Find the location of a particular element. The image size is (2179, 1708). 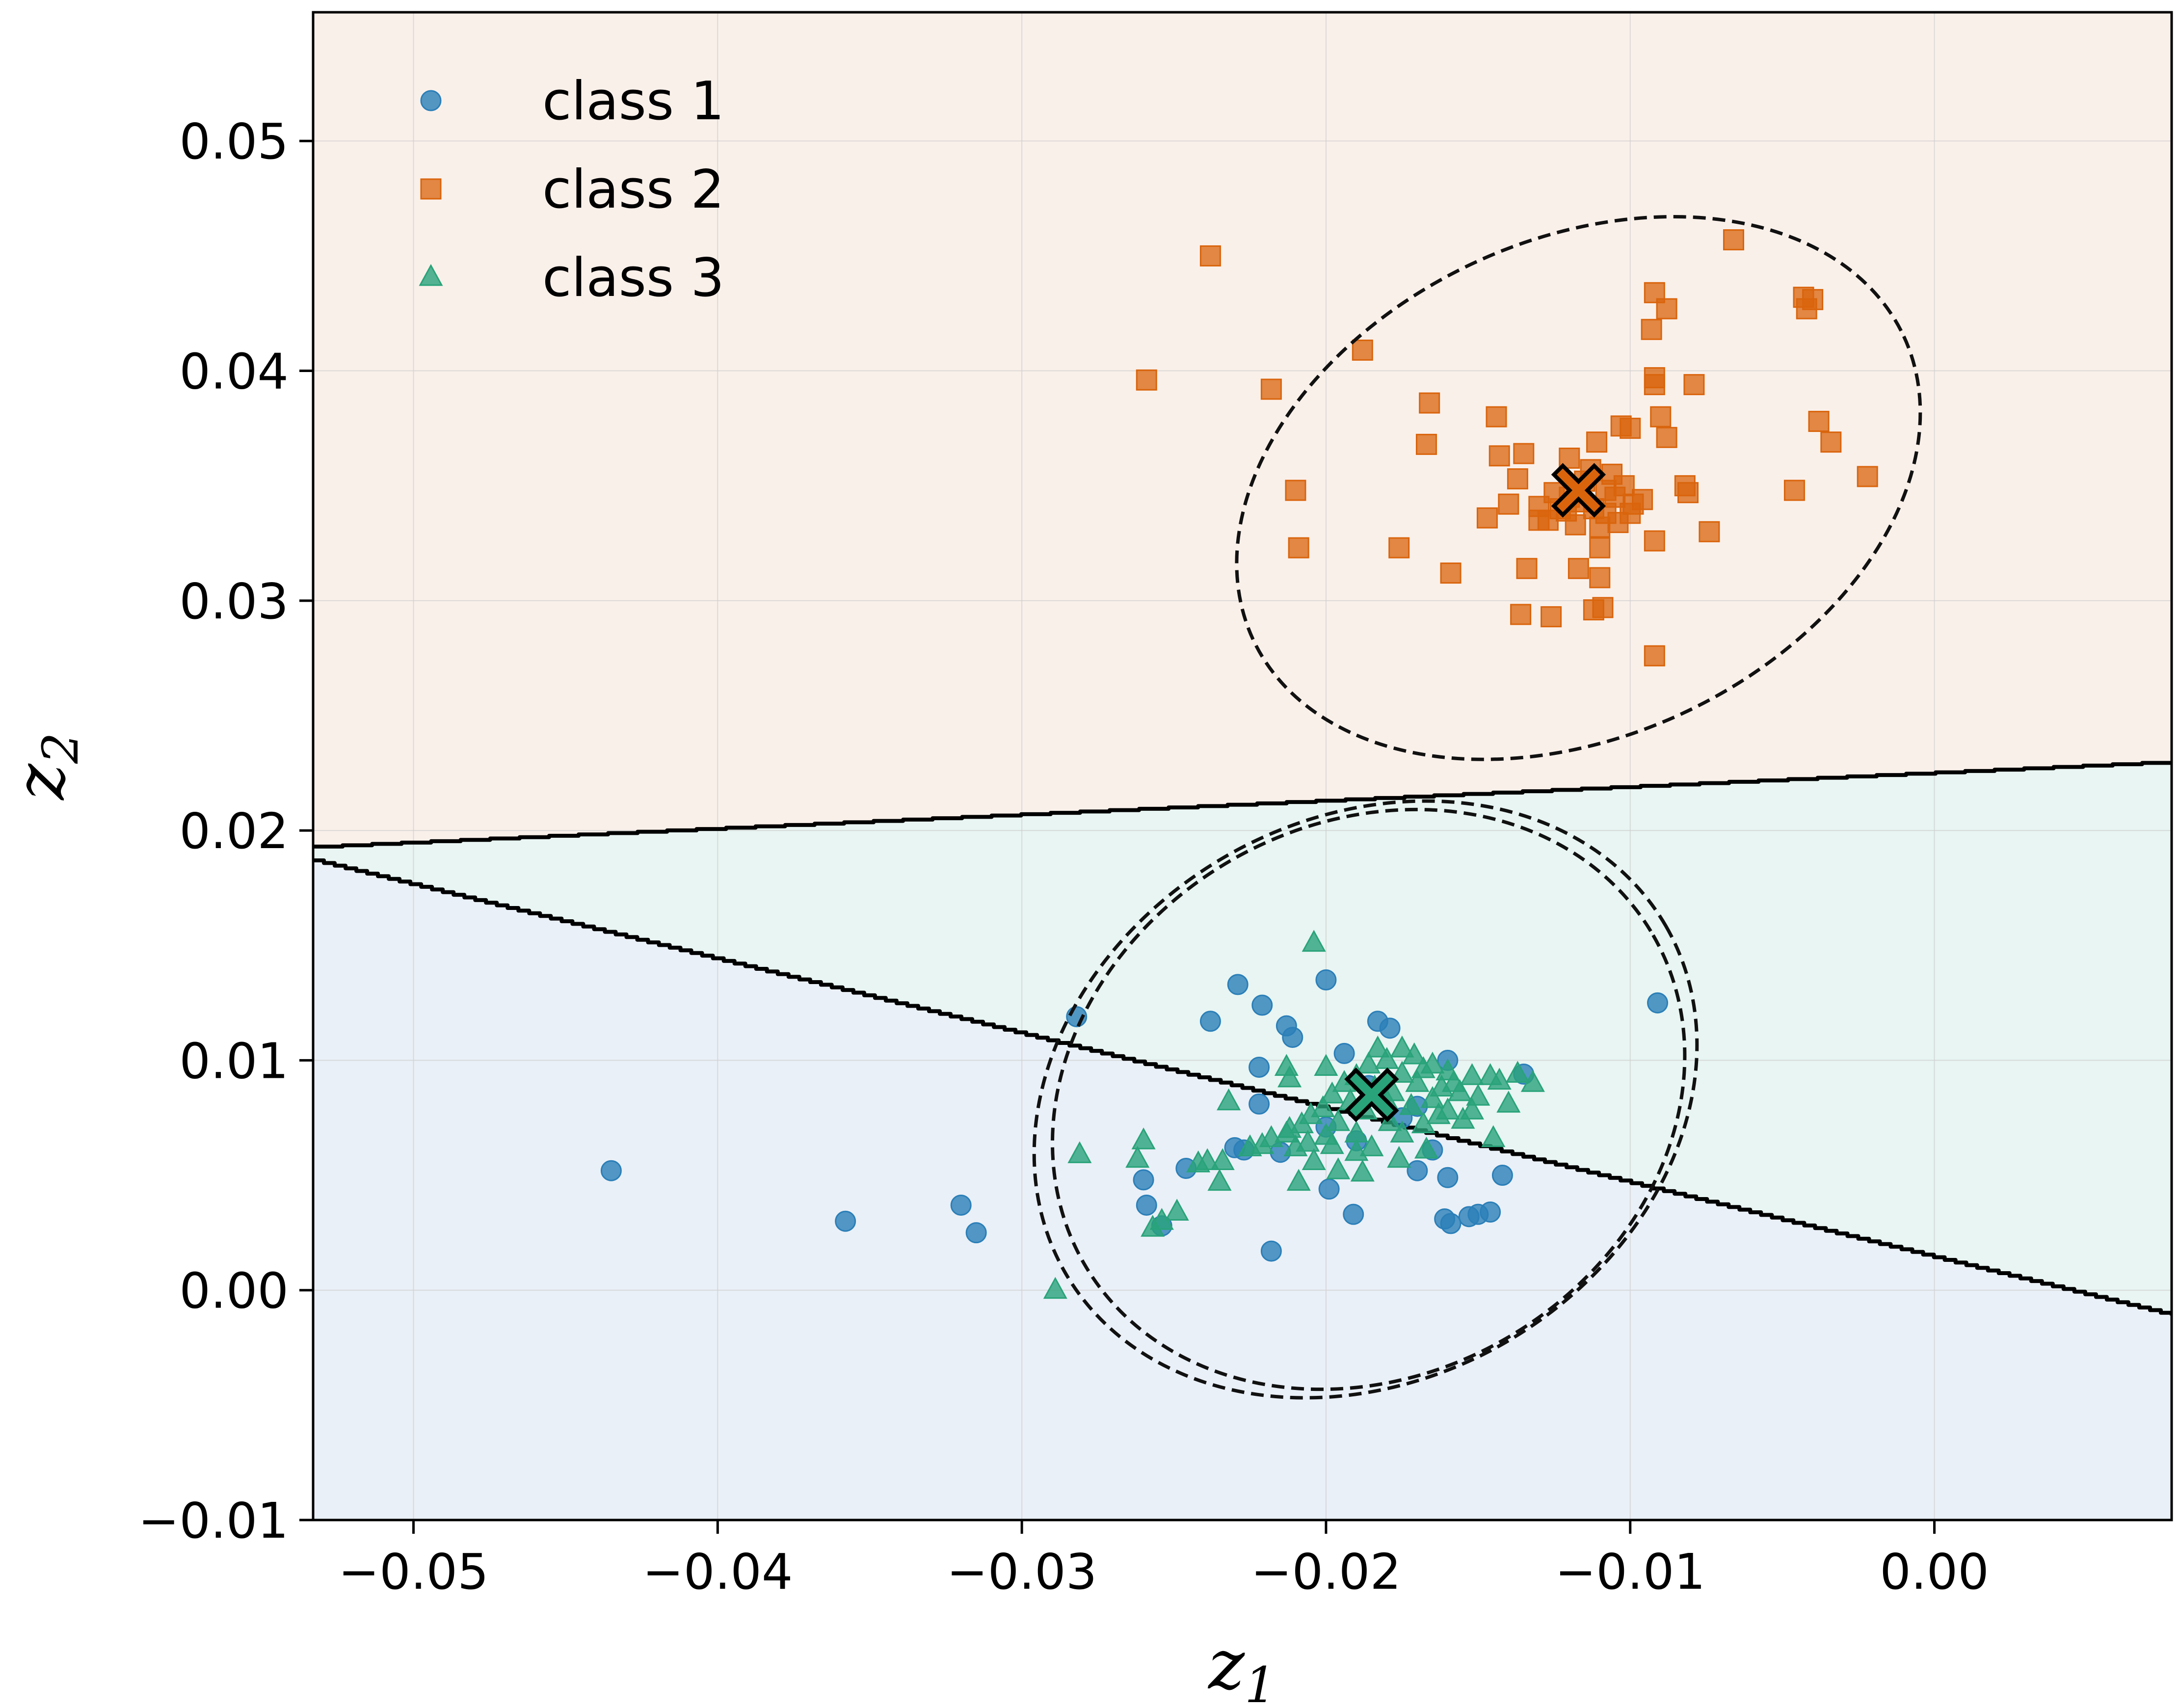

boundary-upper is located at coordinates (1242, 805).